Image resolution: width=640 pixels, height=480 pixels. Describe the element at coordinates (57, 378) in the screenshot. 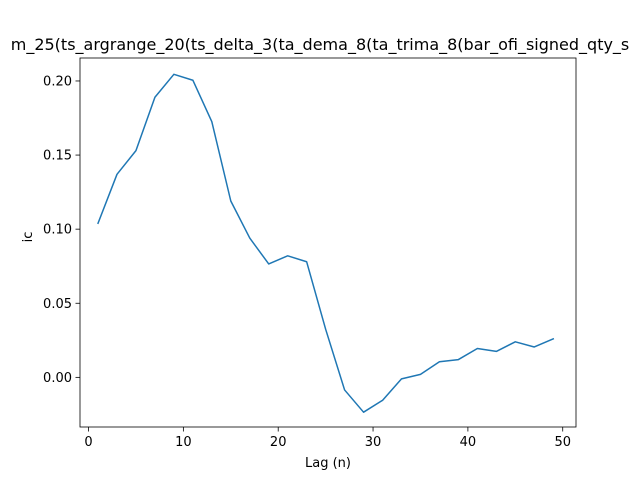

I see `y-tick-label: 0.00` at that location.